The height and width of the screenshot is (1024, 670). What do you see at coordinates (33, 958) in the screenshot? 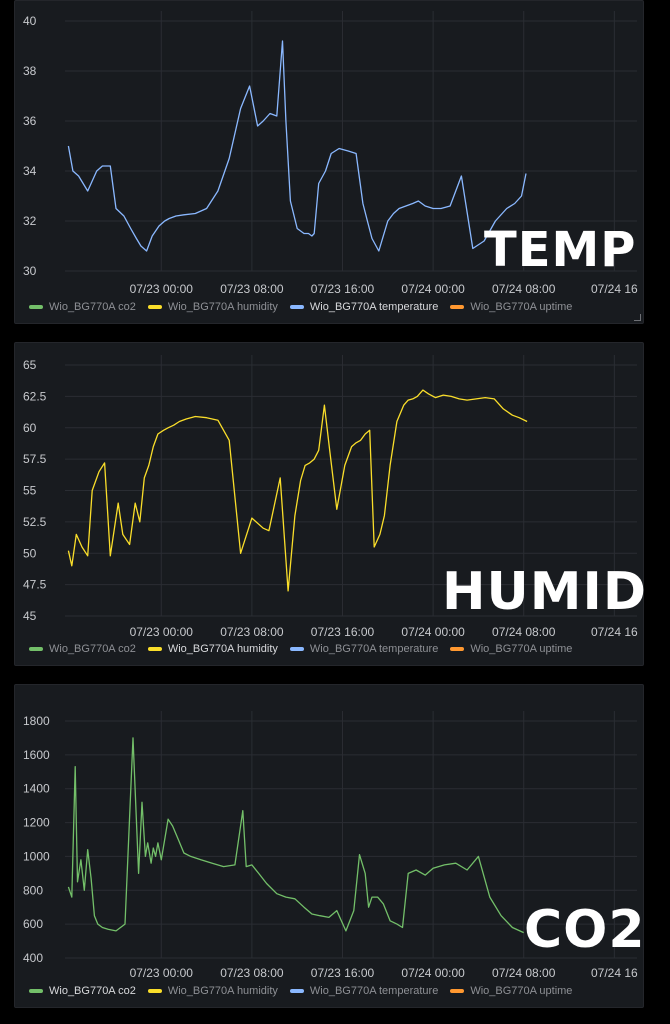
I see `y-tick-label: 400` at bounding box center [33, 958].